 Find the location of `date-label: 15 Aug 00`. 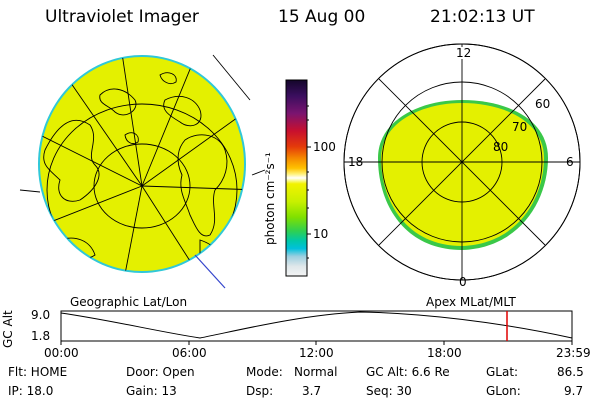

date-label: 15 Aug 00 is located at coordinates (322, 17).